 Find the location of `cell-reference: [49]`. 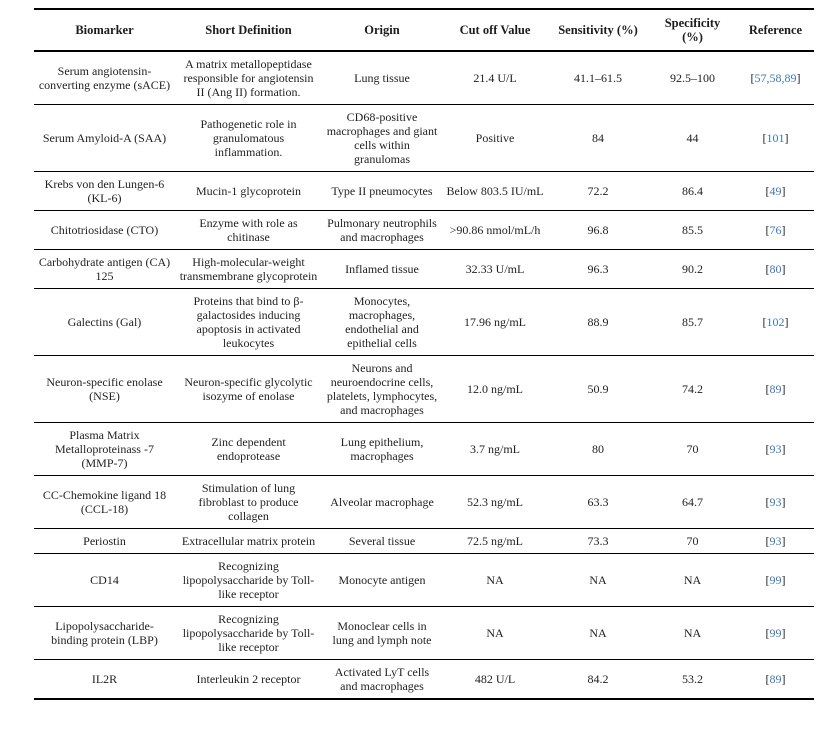

cell-reference: [49] is located at coordinates (775, 191).